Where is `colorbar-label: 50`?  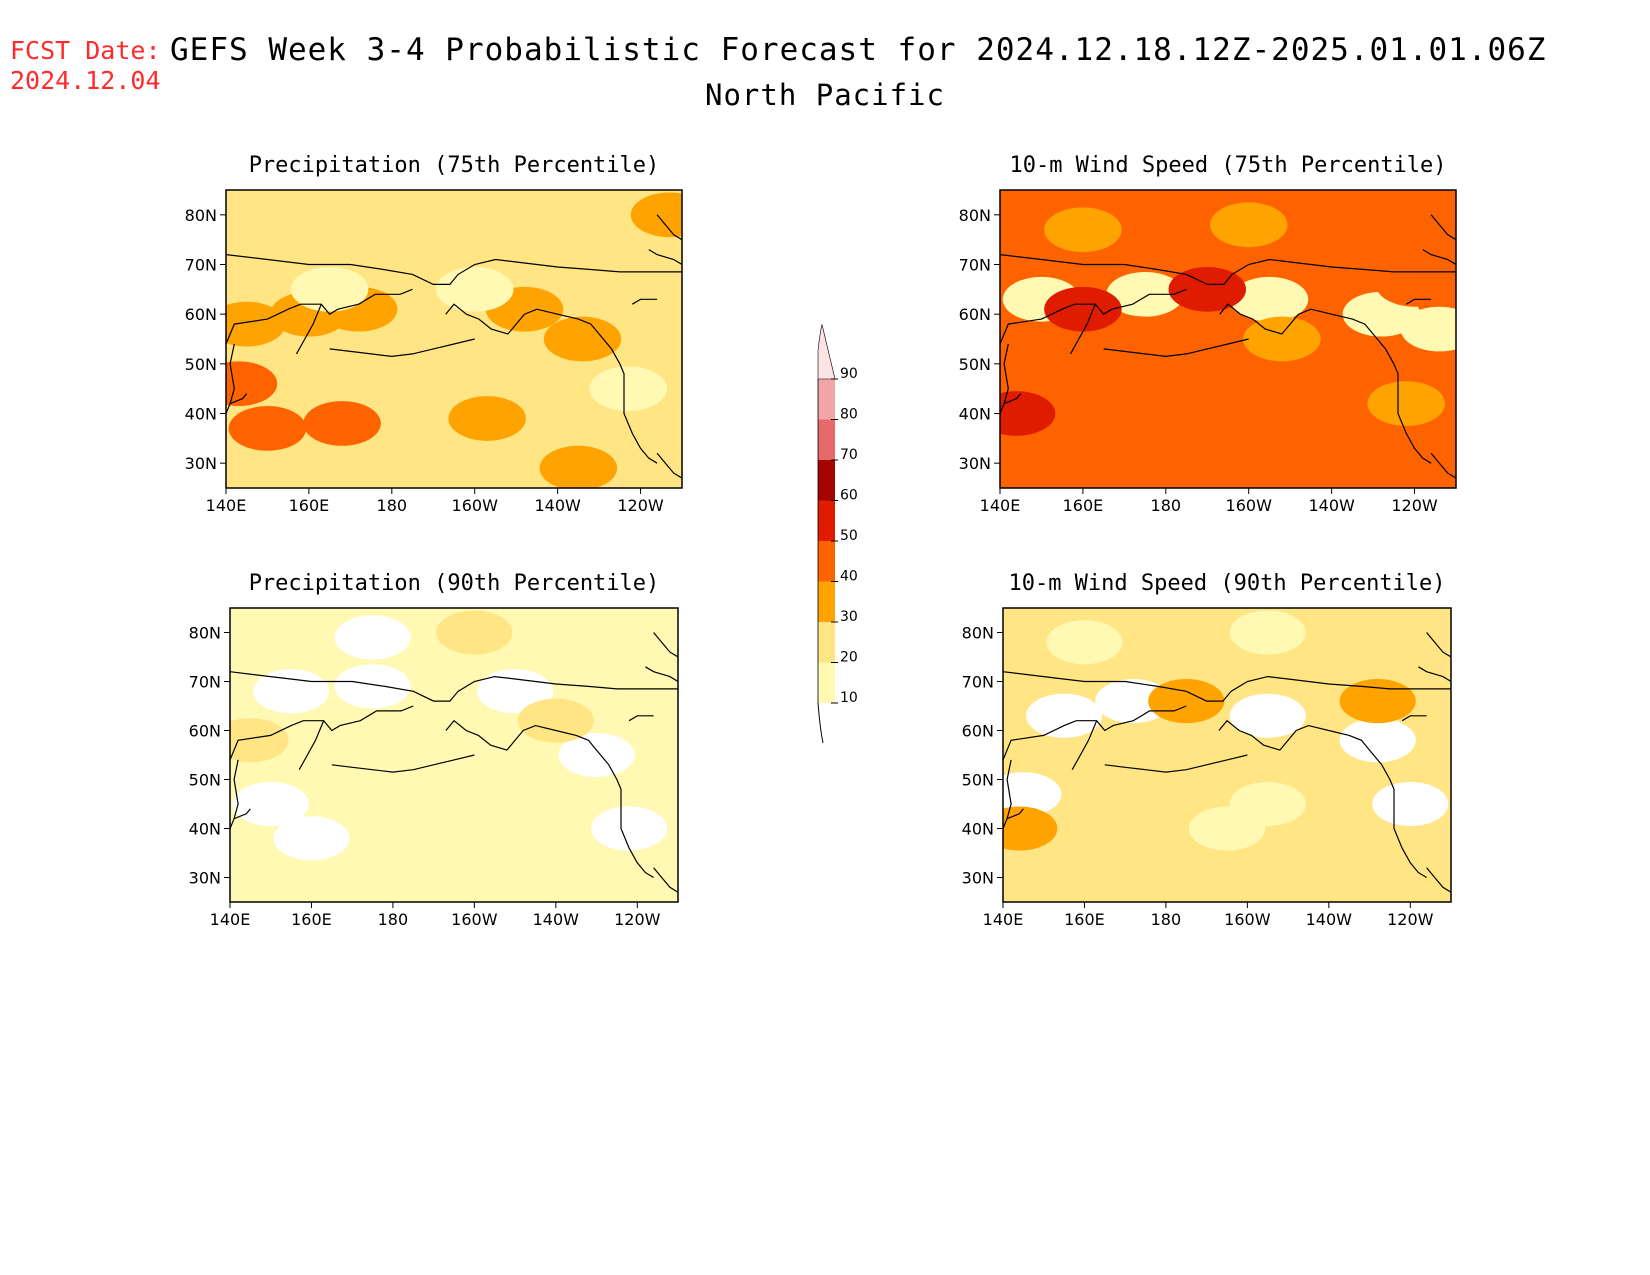 colorbar-label: 50 is located at coordinates (849, 536).